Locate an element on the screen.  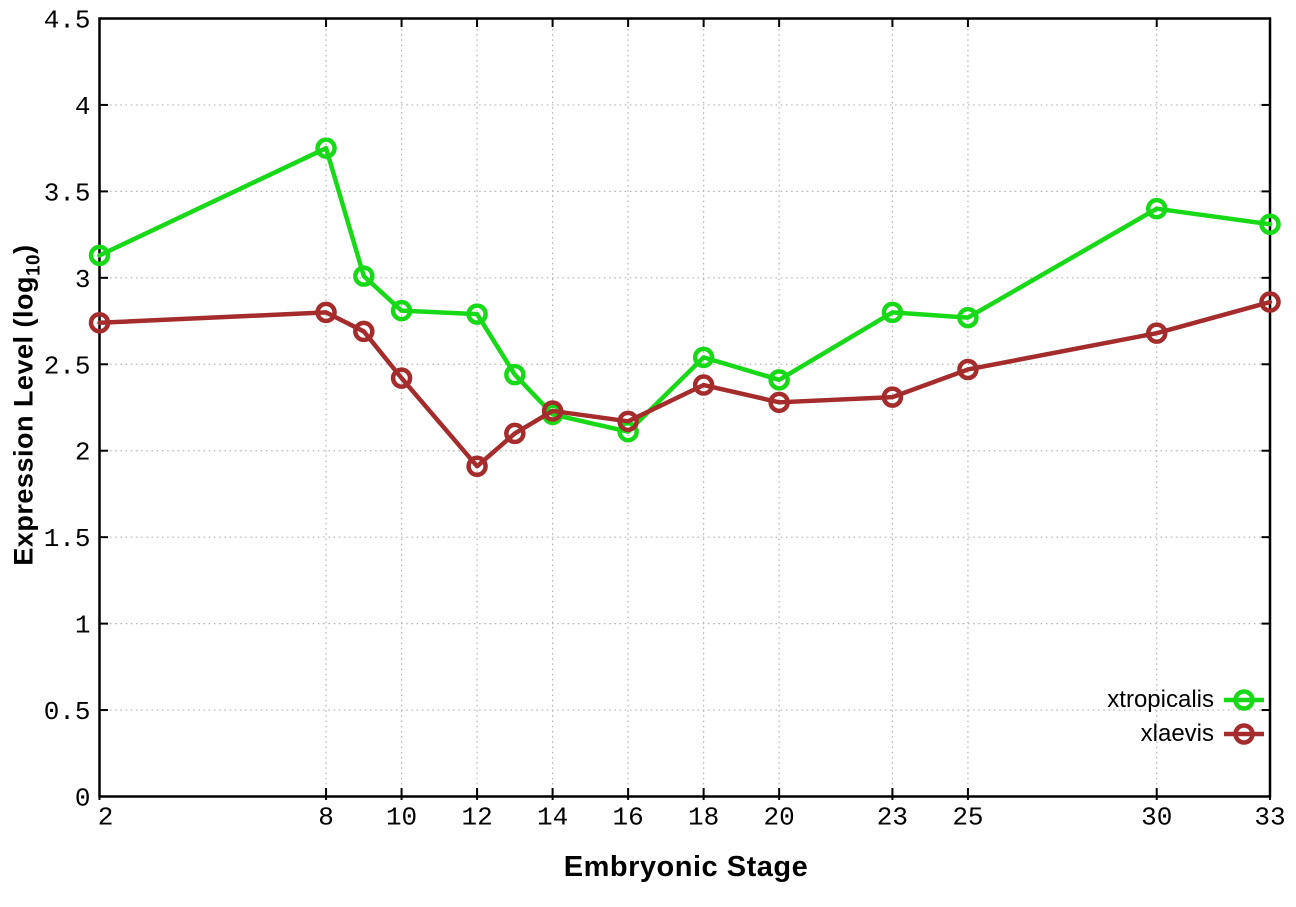
legend-label-xlaevis: xlaevis is located at coordinates (1177, 733).